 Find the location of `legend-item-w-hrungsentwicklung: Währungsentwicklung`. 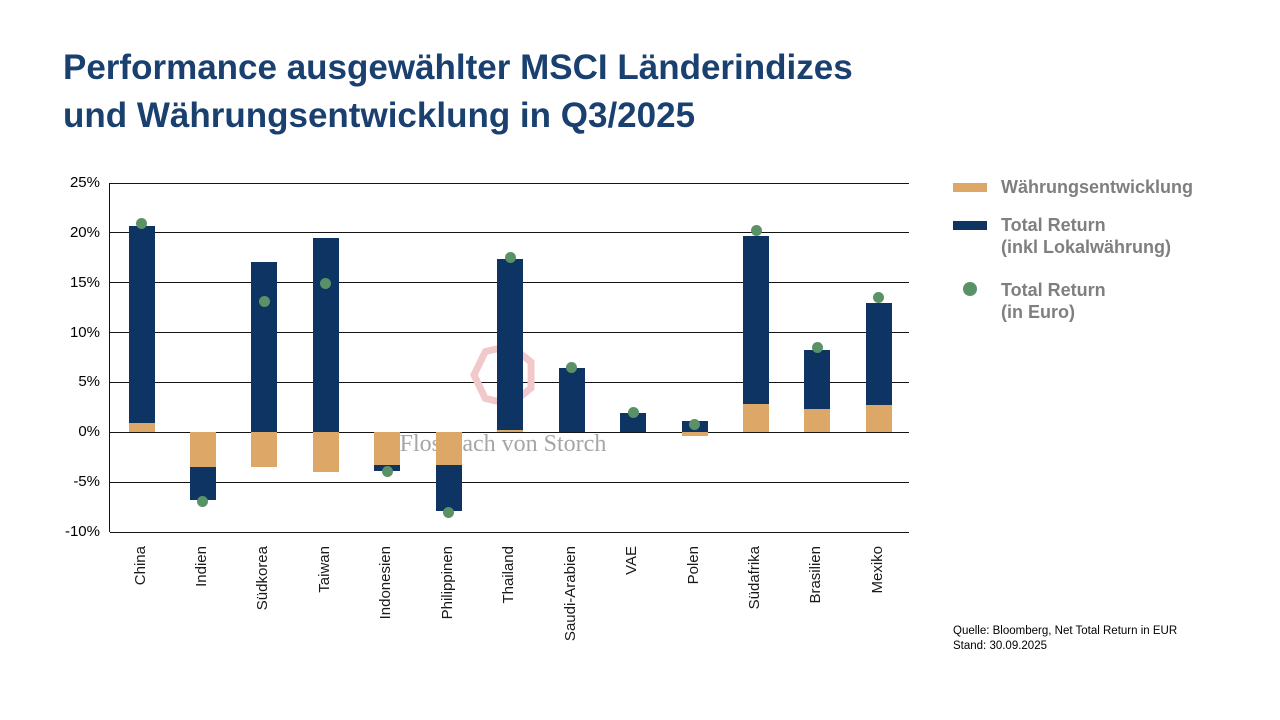

legend-item-w-hrungsentwicklung: Währungsentwicklung is located at coordinates (1113, 187).